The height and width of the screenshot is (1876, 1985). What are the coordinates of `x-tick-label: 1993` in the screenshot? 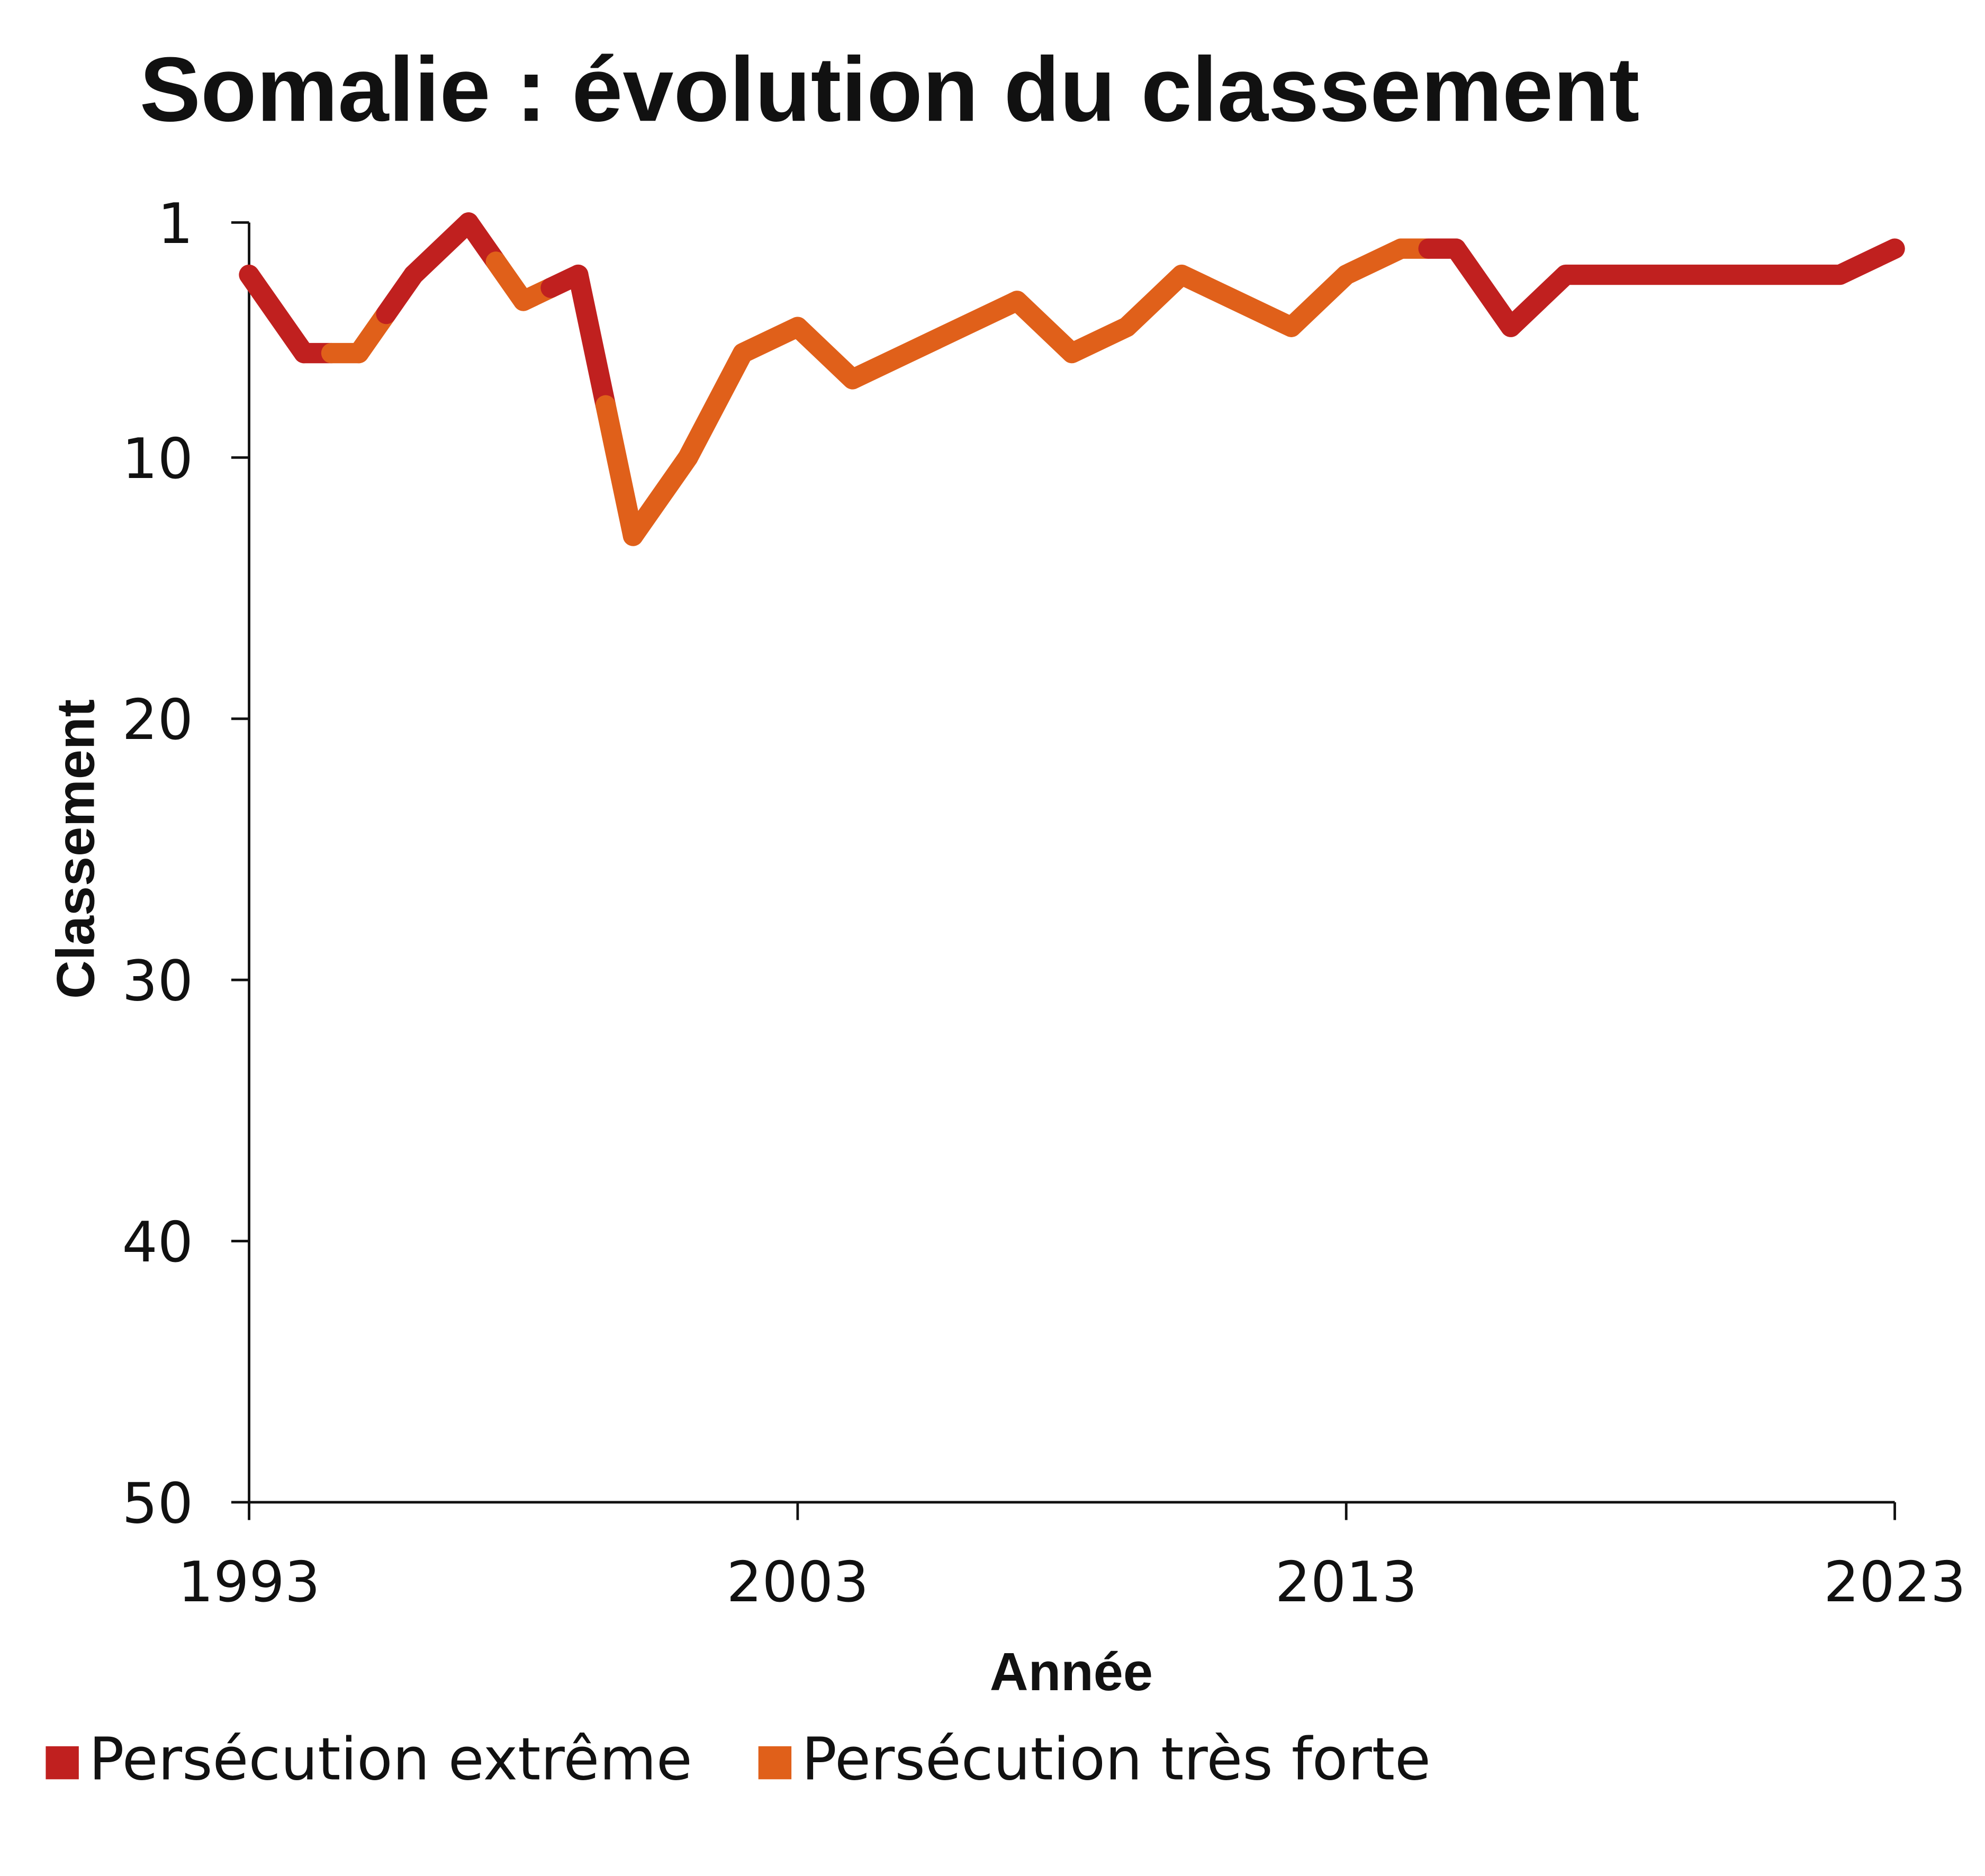 It's located at (249, 1582).